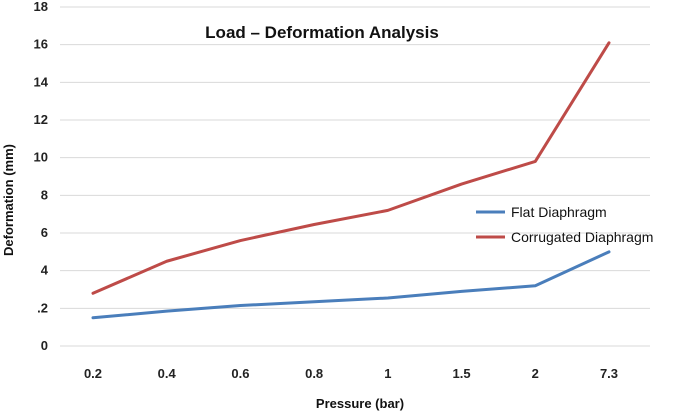 Image resolution: width=685 pixels, height=413 pixels. I want to click on legend-label-corrugated: Corrugated Diaphragm, so click(582, 237).